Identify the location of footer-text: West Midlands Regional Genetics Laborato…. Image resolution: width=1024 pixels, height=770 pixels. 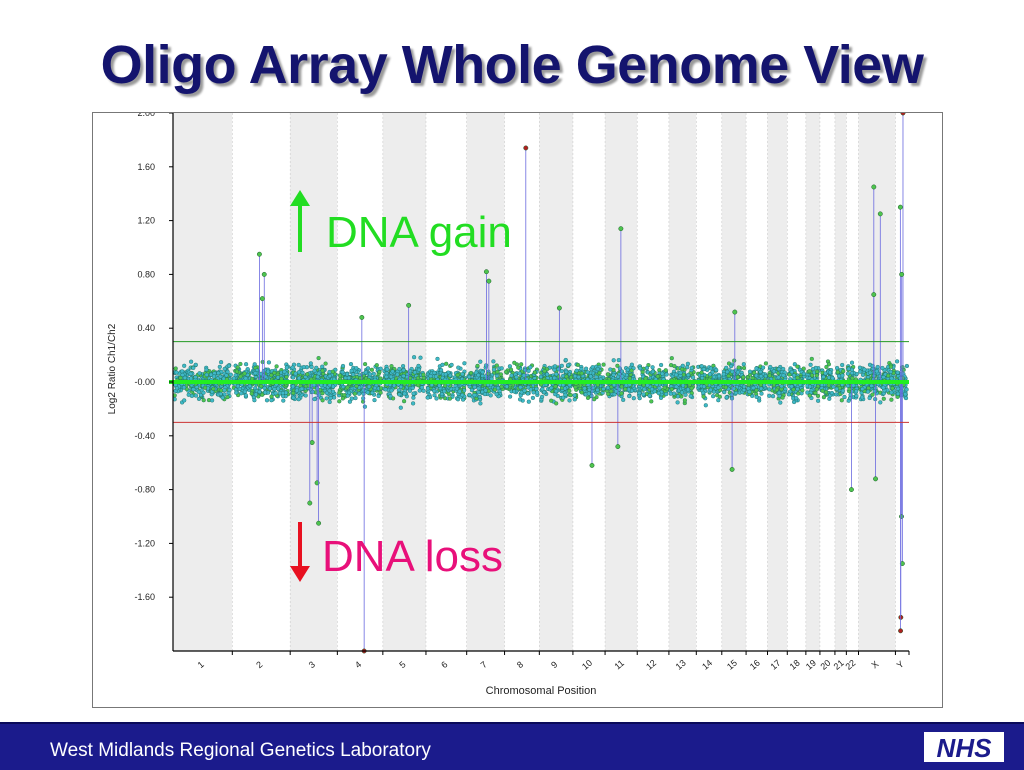
(240, 750).